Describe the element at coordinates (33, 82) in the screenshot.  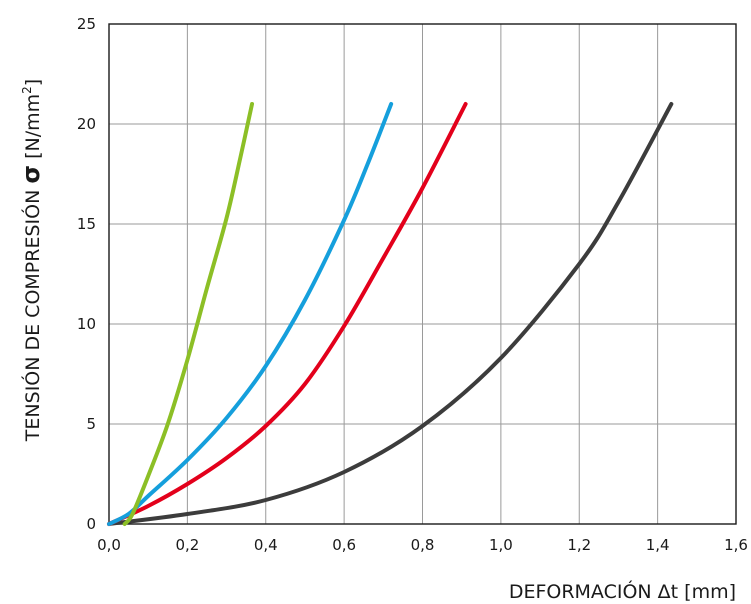
I see `y-axis-title-unit-end: ]` at that location.